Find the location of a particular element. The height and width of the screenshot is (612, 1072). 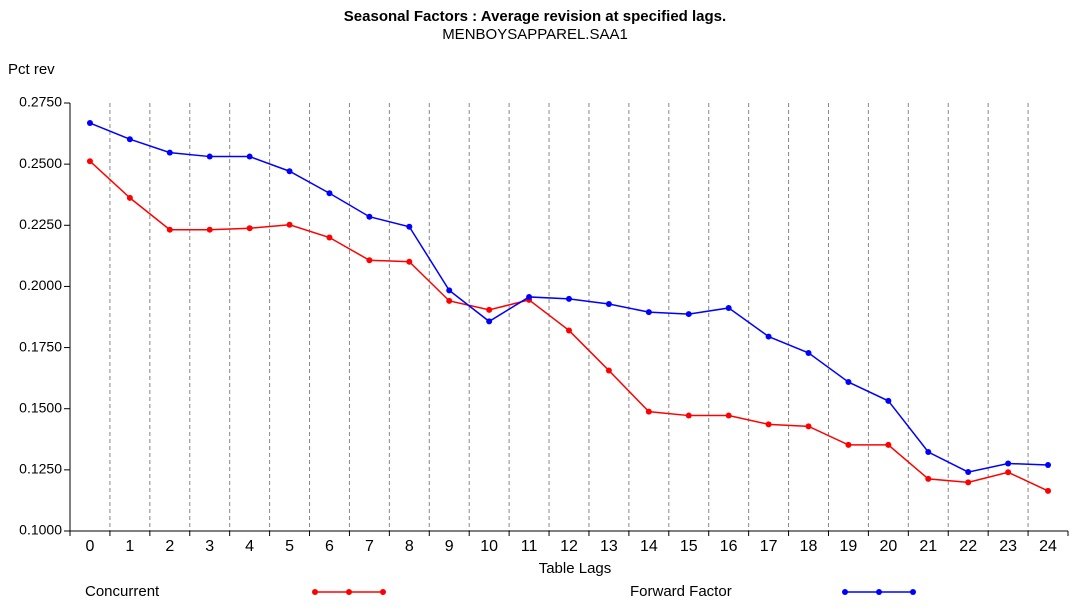

y-axis-label: Pct rev is located at coordinates (31, 69).